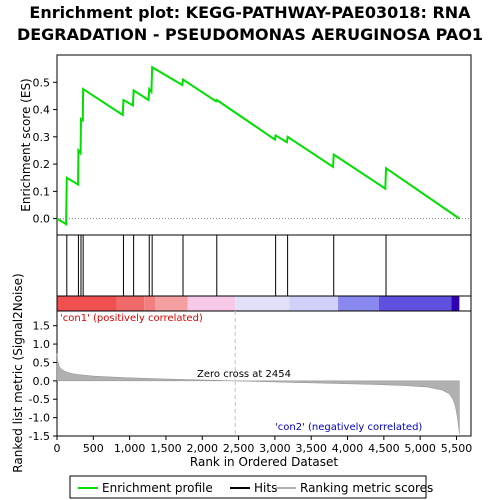 This screenshot has height=500, width=500. What do you see at coordinates (265, 488) in the screenshot?
I see `legend-hits-label: Hits` at bounding box center [265, 488].